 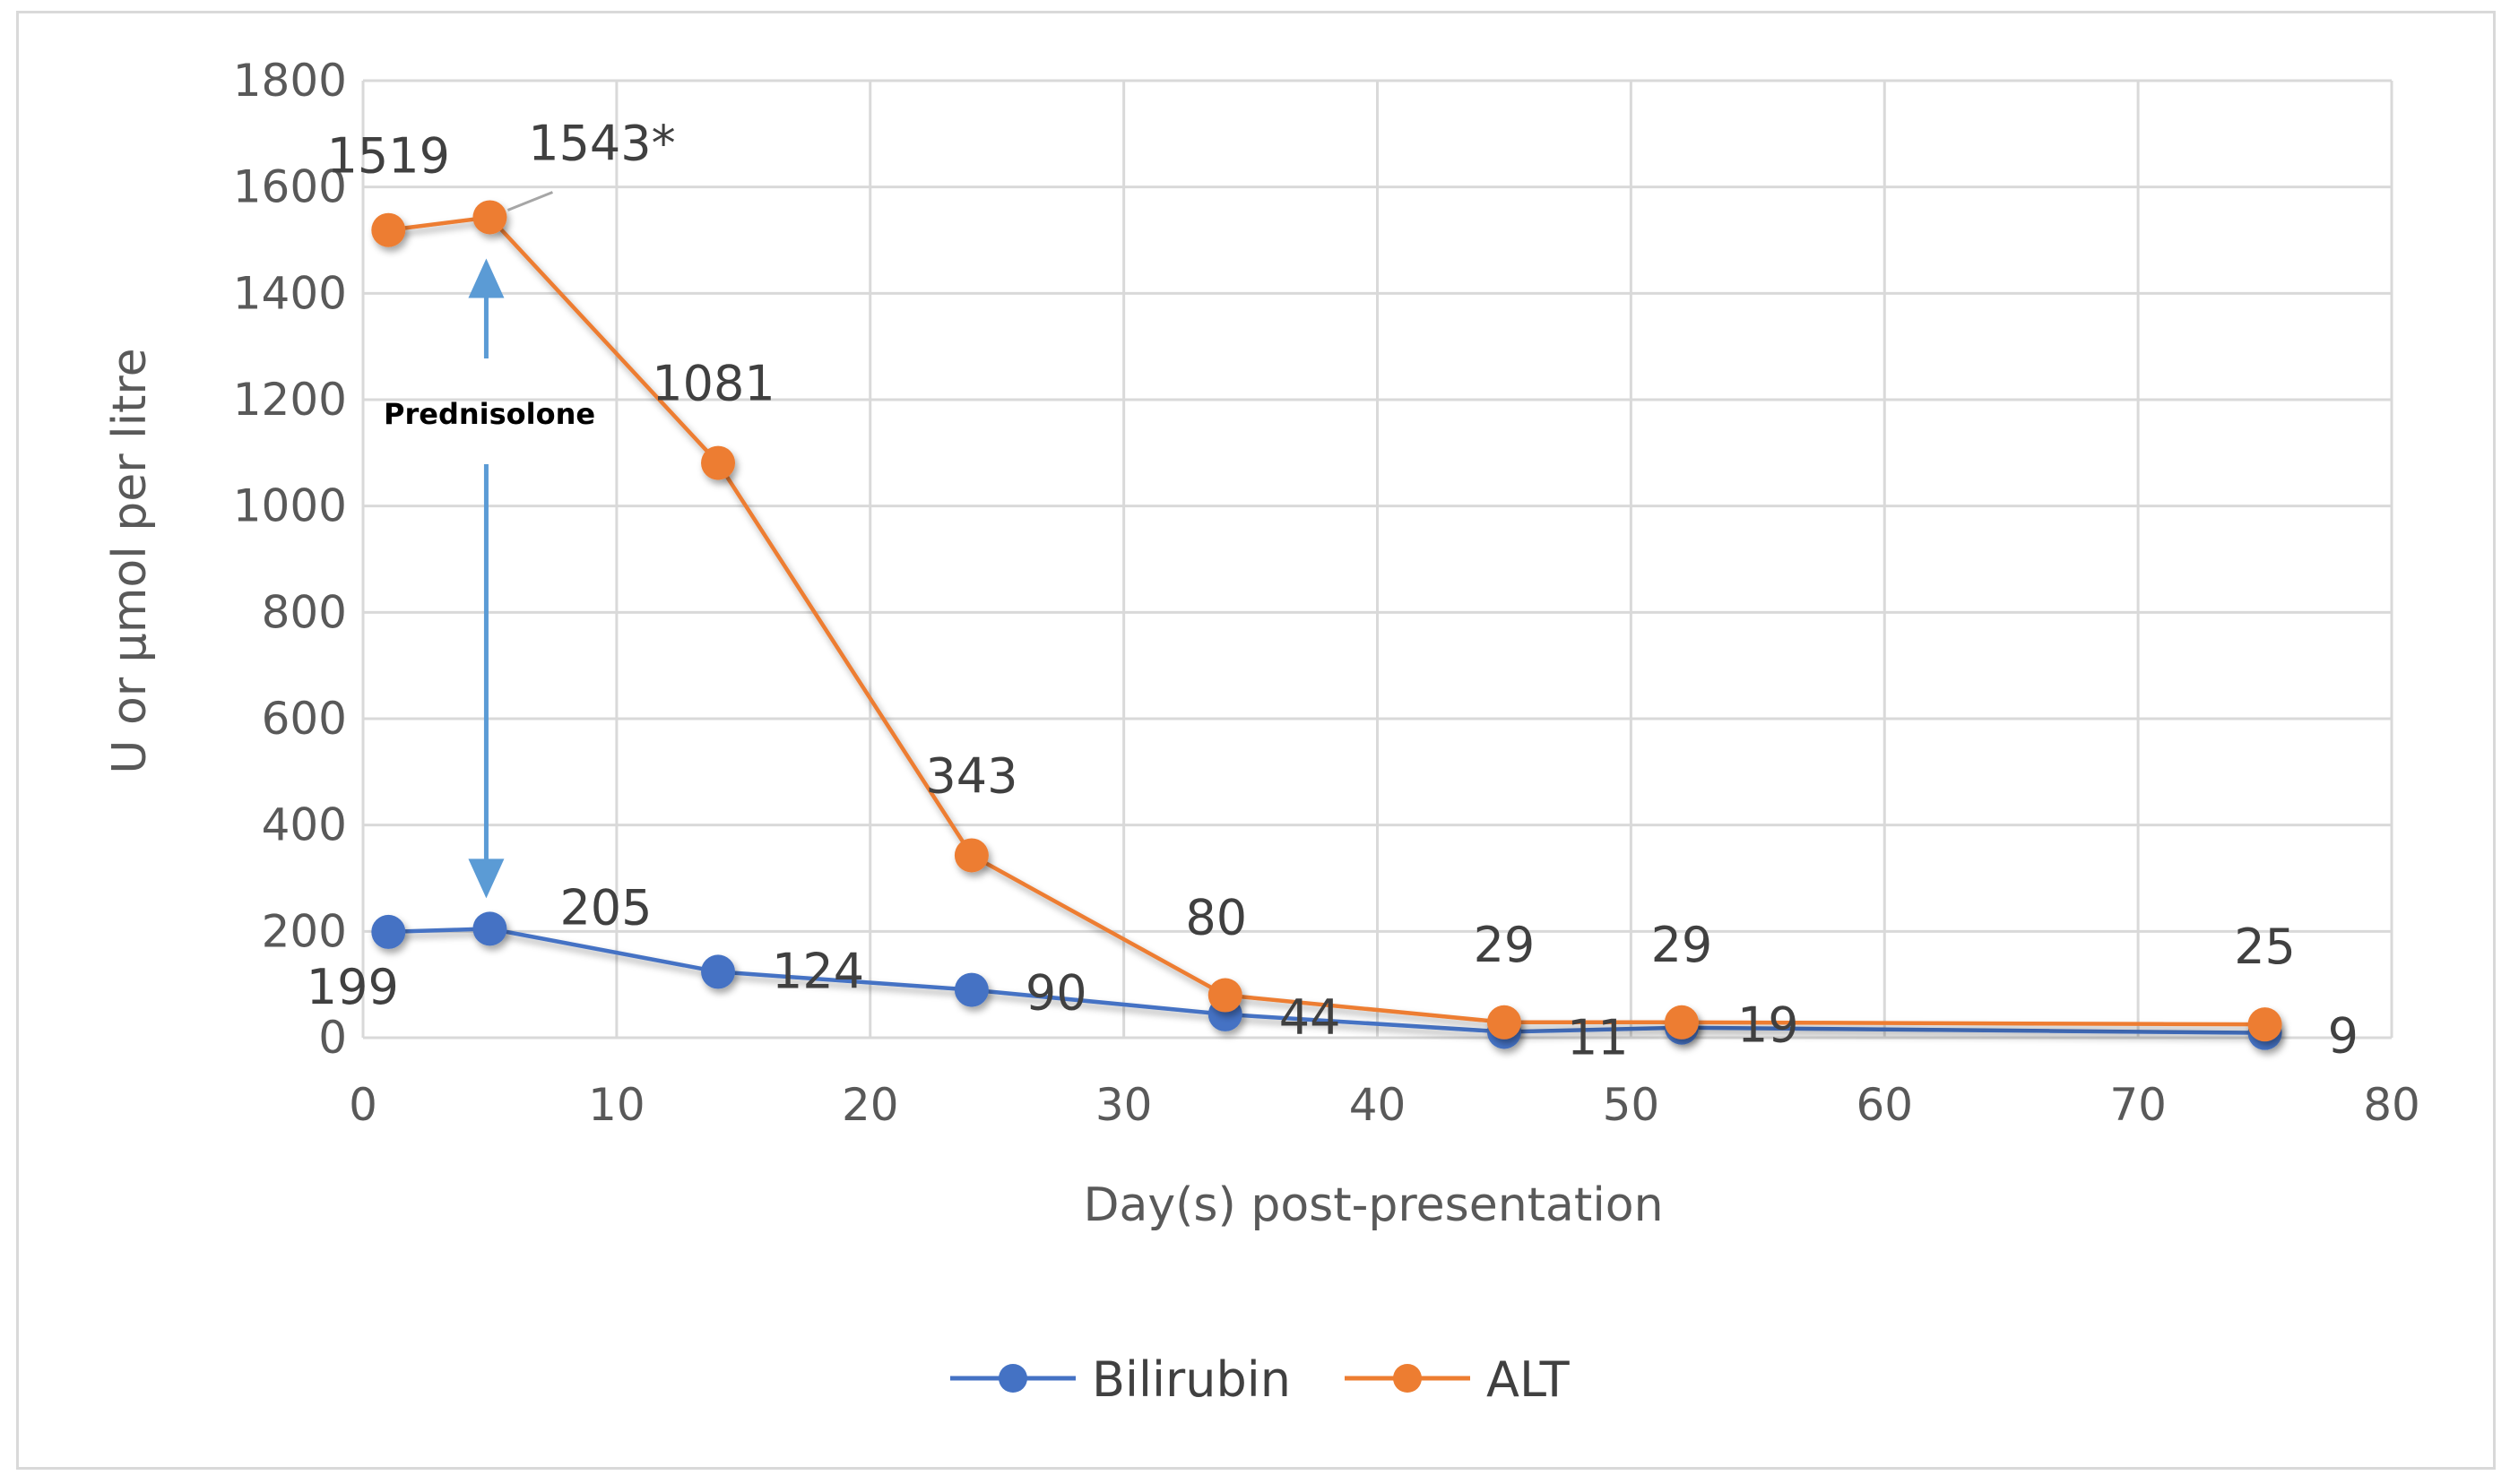 I want to click on bilirubin-data-label: 9, so click(x=2343, y=1036).